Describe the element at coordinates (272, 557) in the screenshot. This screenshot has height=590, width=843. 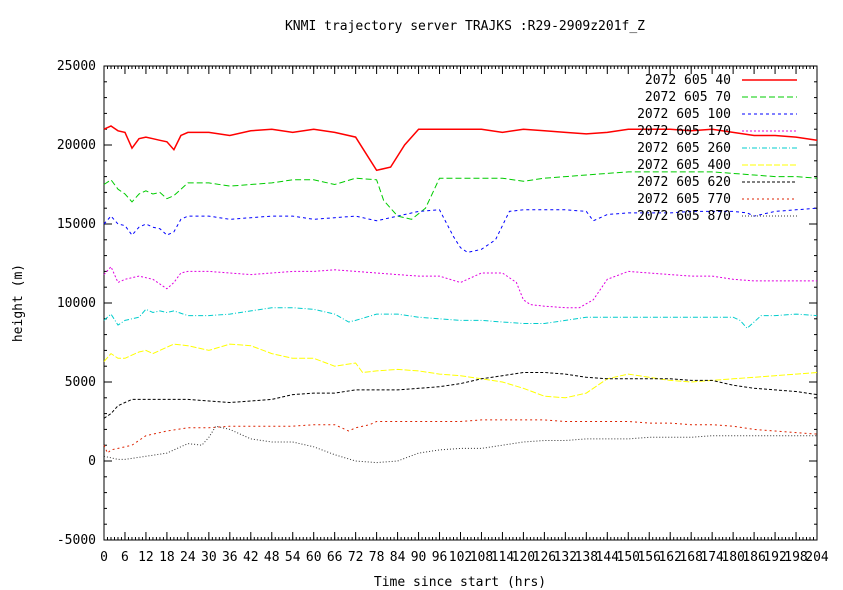
I see `x-tick-label: 48` at that location.